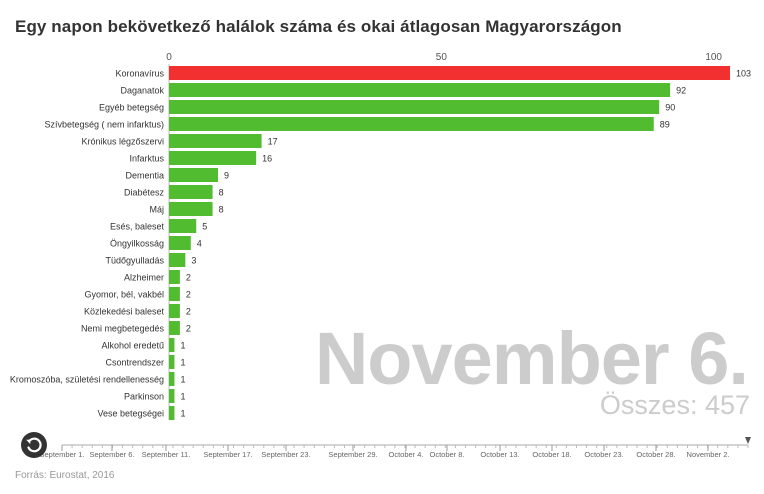 The height and width of the screenshot is (494, 764). What do you see at coordinates (227, 454) in the screenshot?
I see `timeline-label-3: September 17.` at bounding box center [227, 454].